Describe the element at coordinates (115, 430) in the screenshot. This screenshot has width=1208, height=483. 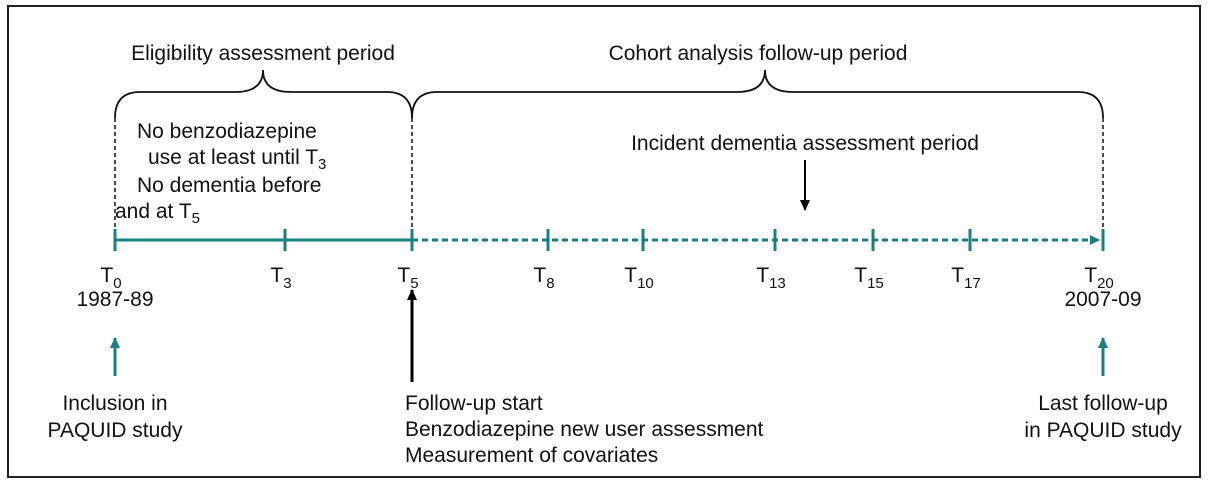
I see `note: PAQUID study` at that location.